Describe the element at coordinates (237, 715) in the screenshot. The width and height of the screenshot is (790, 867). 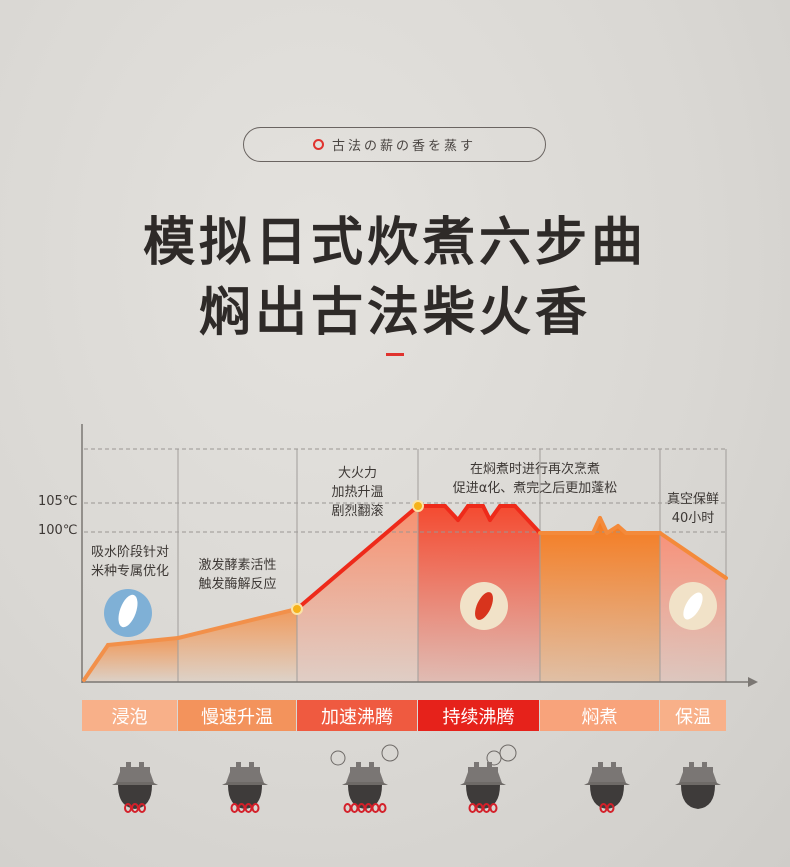
I see `stage-label-1: 慢速升温` at that location.